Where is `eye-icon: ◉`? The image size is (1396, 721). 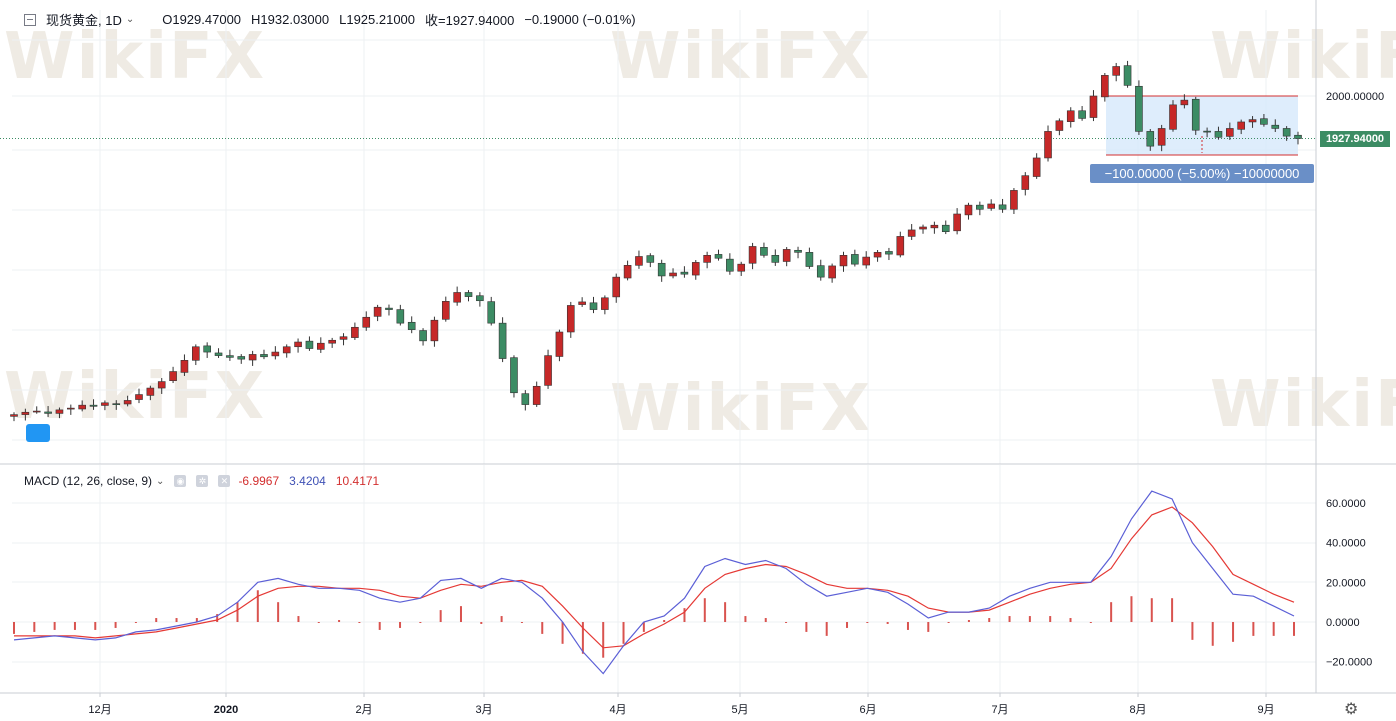
eye-icon: ◉ is located at coordinates (180, 481).